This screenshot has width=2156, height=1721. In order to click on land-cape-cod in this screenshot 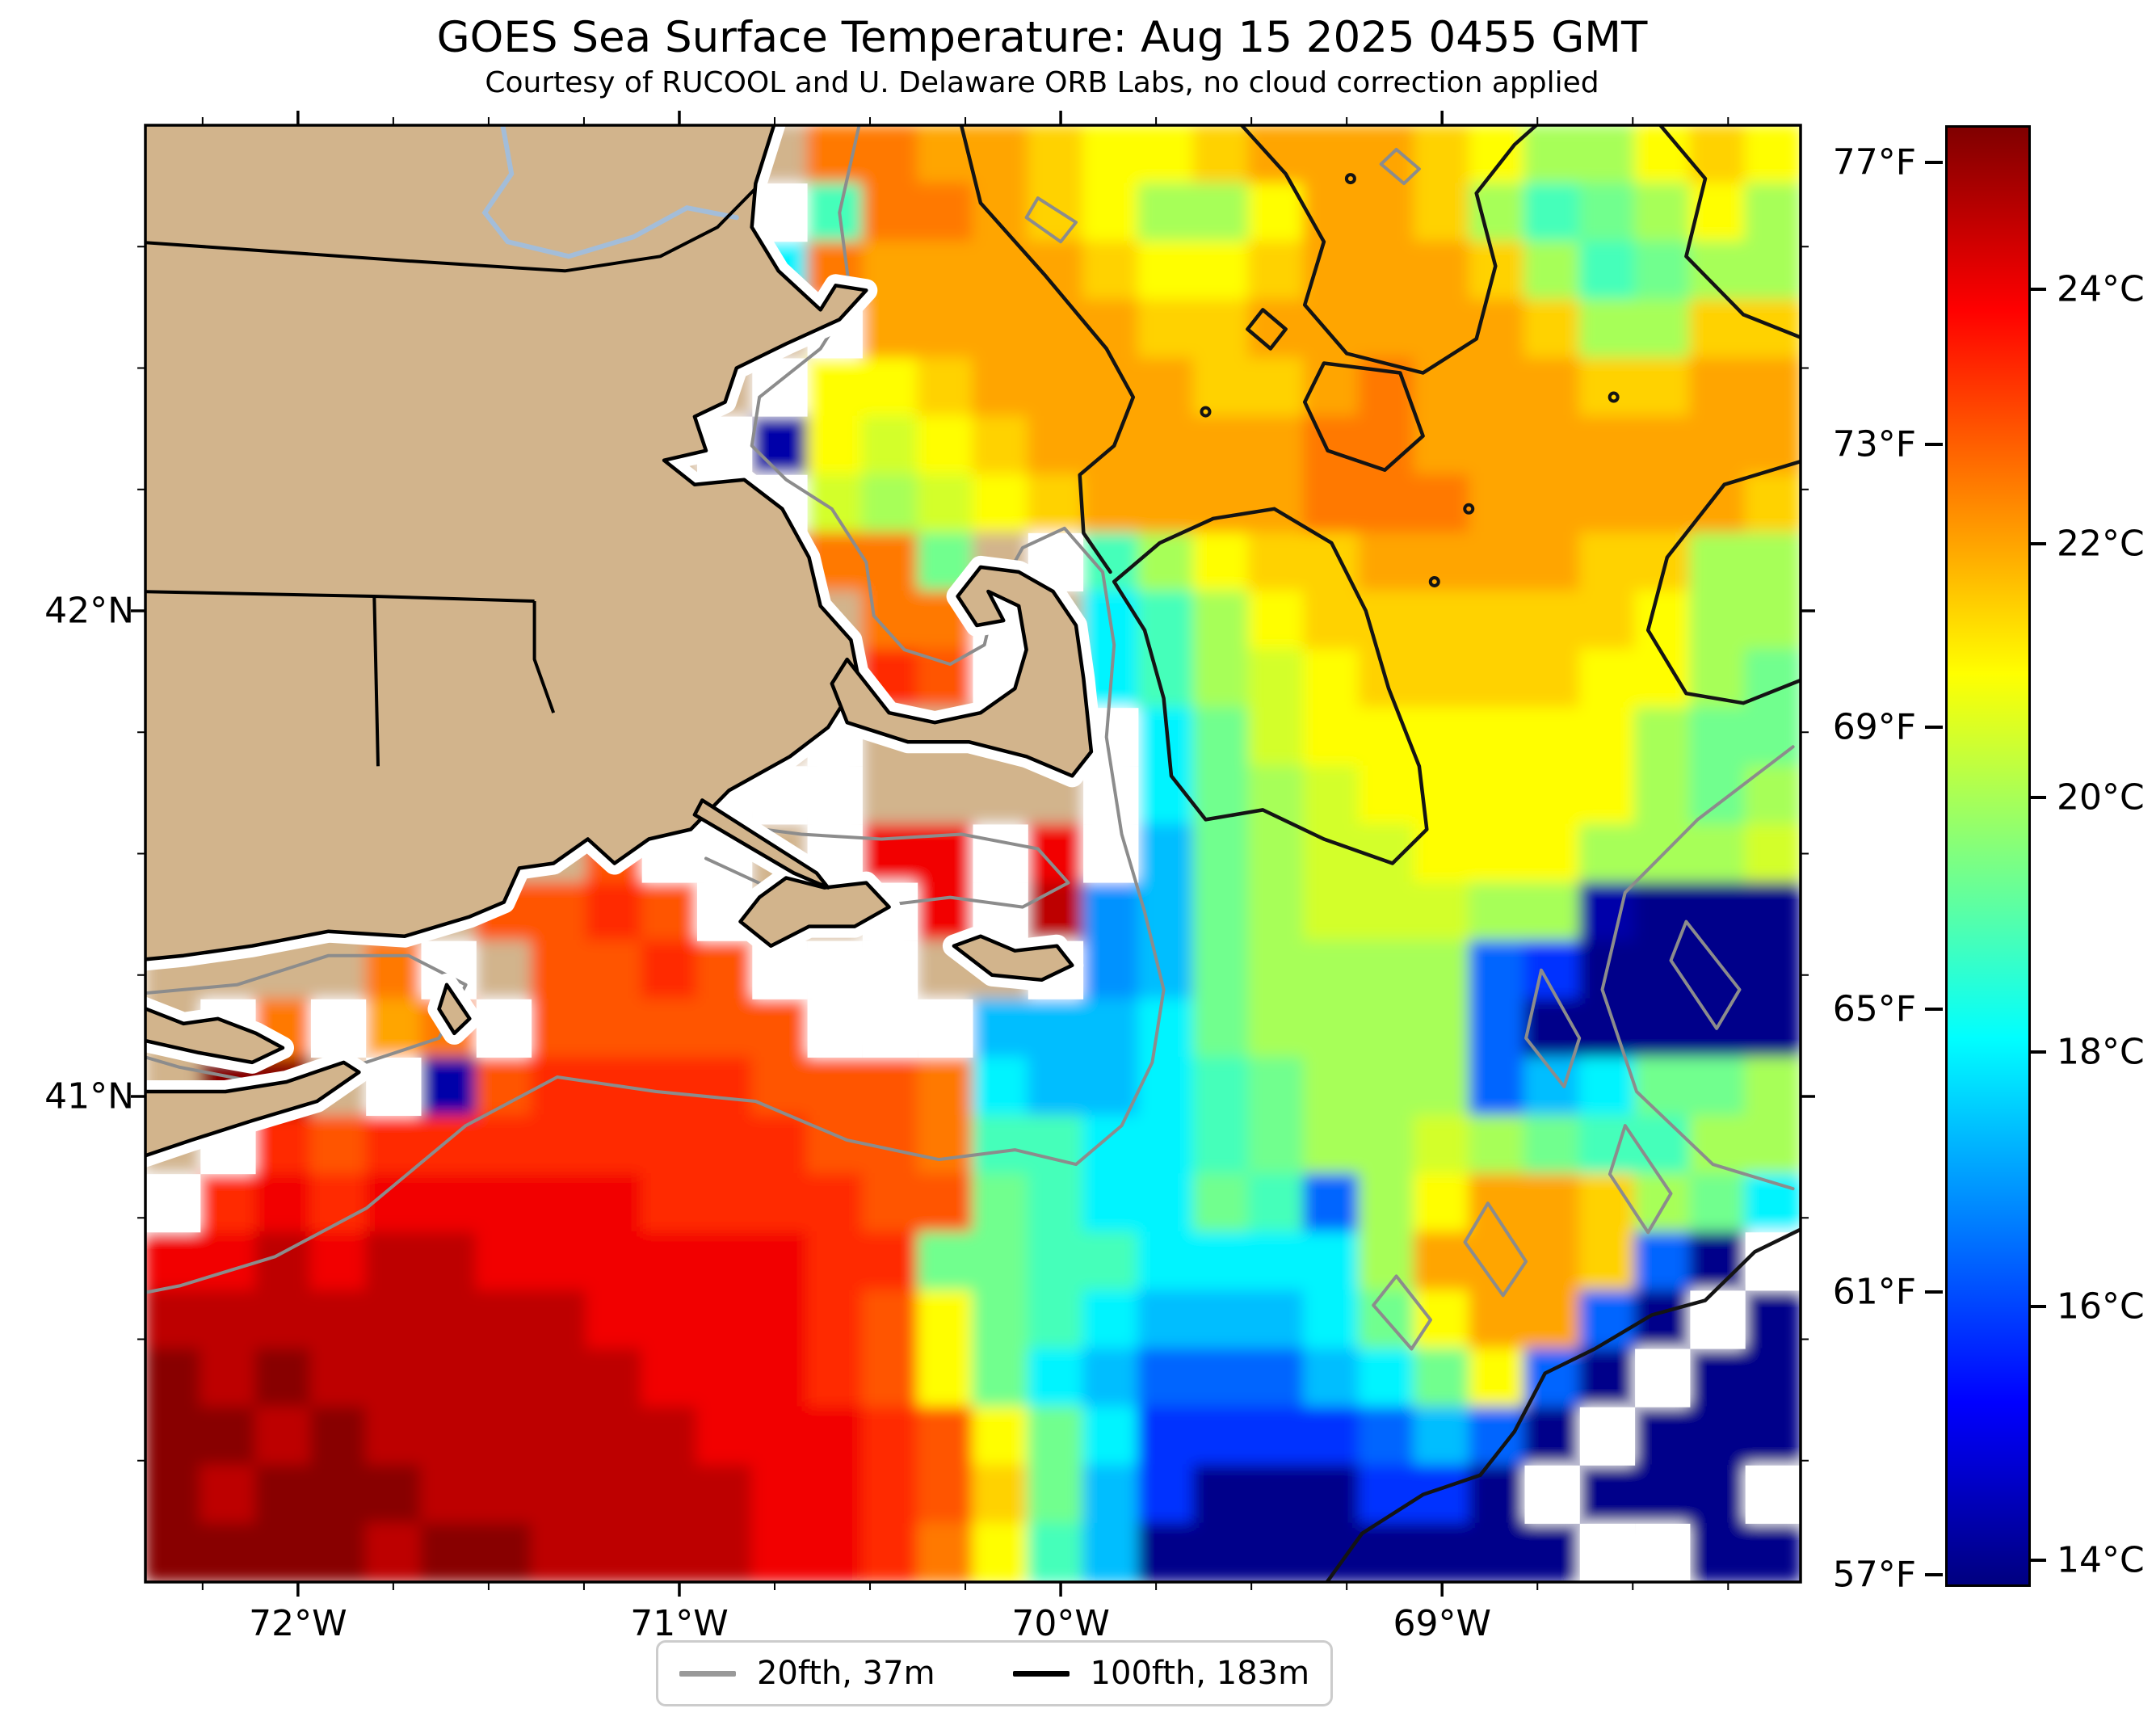, I will do `click(962, 671)`.